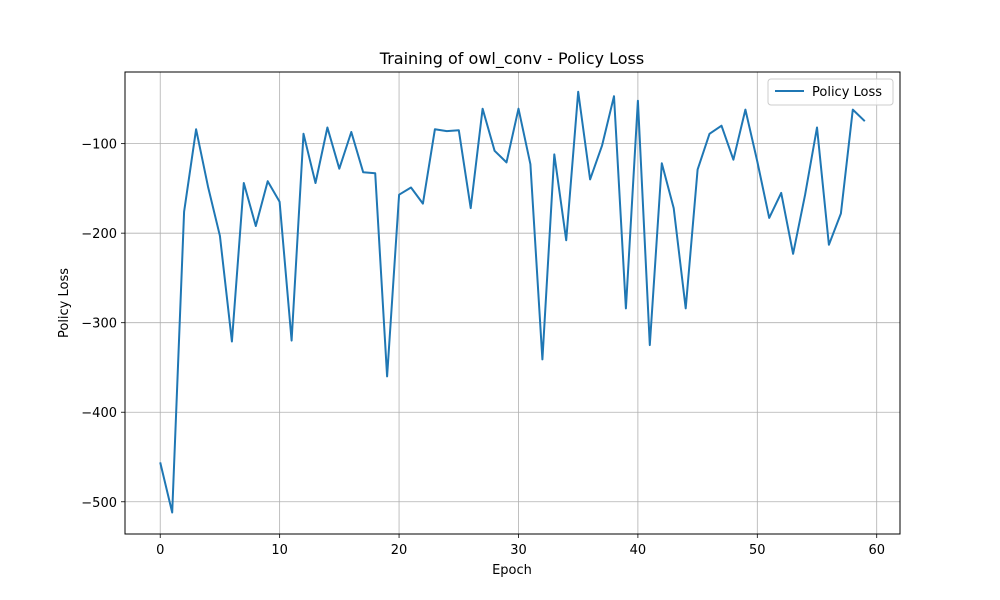 This screenshot has width=1000, height=600. I want to click on y-tick-label: −200, so click(99, 234).